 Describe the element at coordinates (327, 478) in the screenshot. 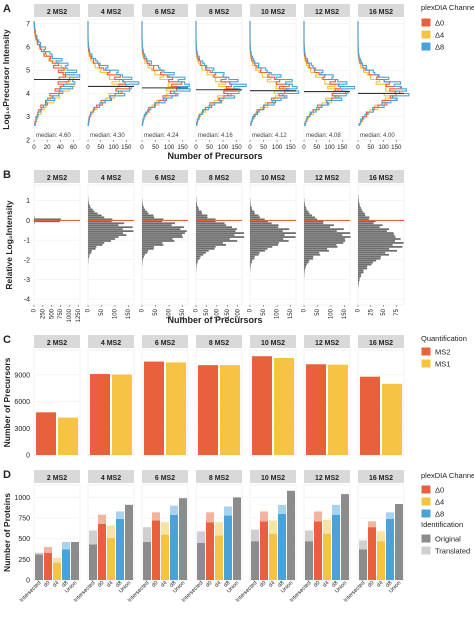

I see `D-facet-label: 12 MS2` at that location.